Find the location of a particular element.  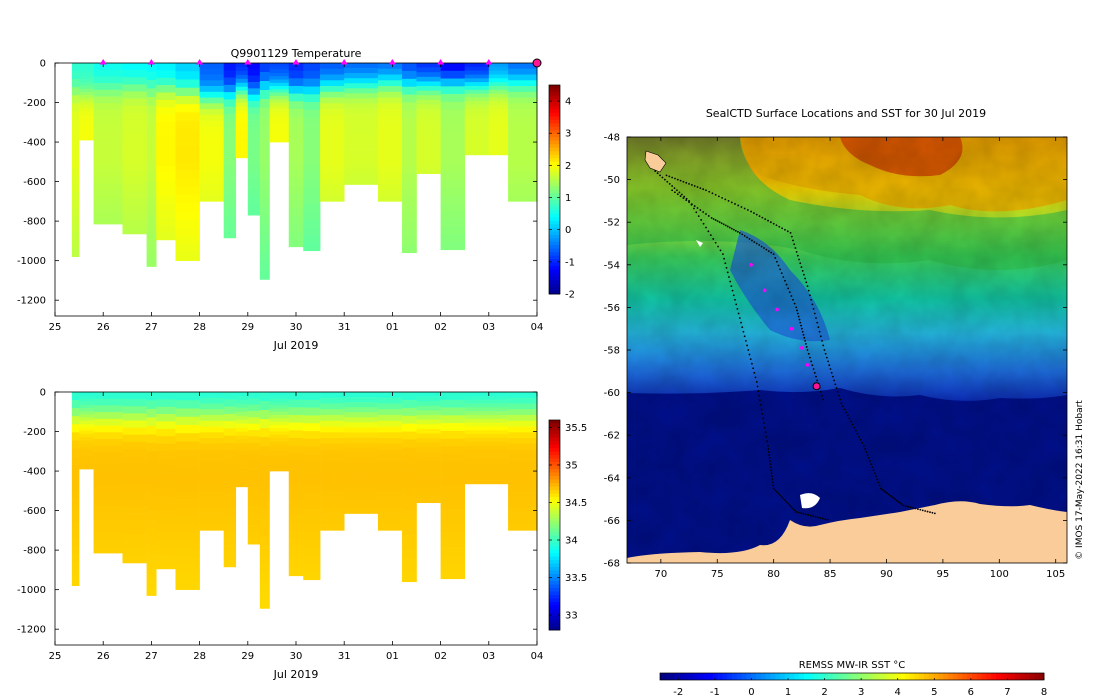

latest-location is located at coordinates (816, 386).